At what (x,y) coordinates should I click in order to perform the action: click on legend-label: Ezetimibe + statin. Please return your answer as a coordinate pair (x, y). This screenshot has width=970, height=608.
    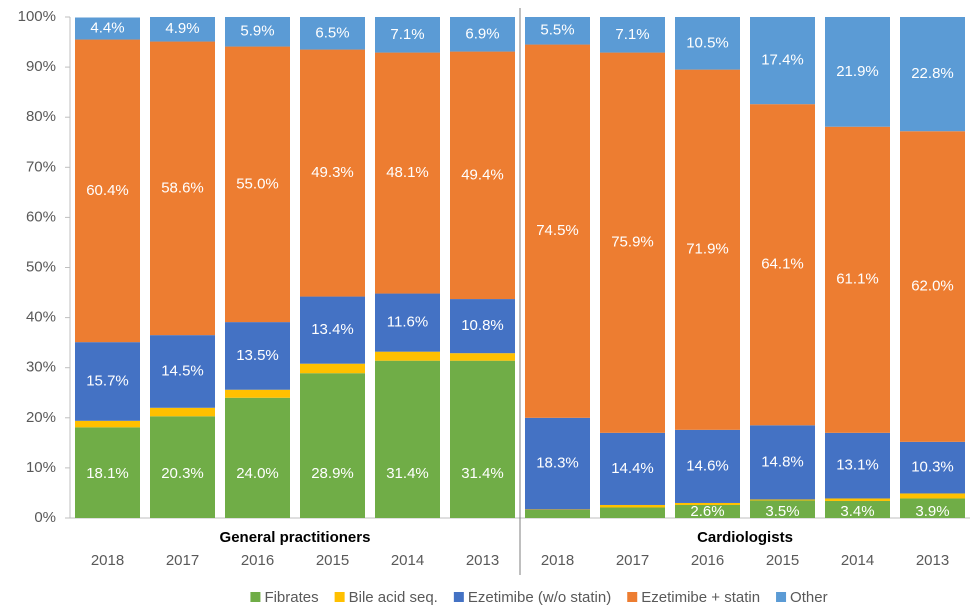
    Looking at the image, I should click on (700, 597).